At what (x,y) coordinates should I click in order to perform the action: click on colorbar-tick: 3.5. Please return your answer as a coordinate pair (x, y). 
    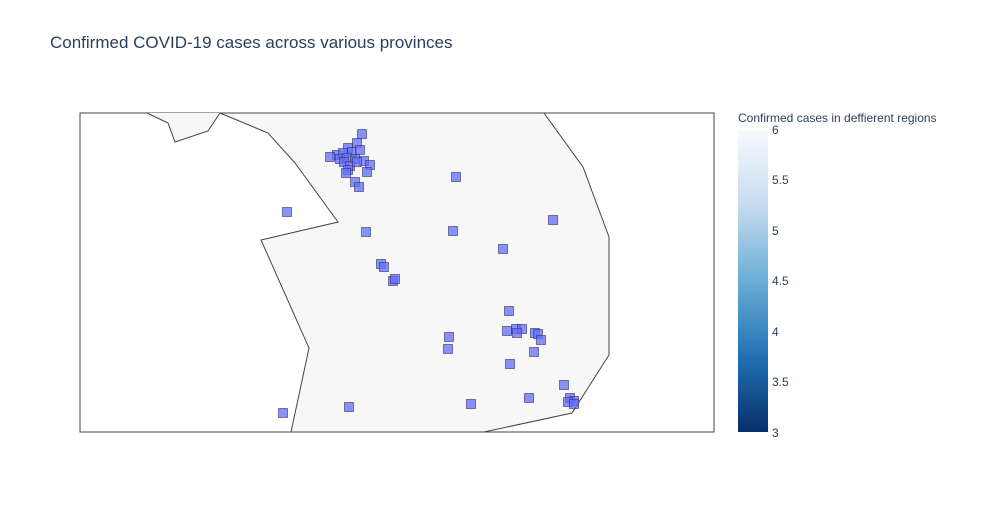
    Looking at the image, I should click on (780, 382).